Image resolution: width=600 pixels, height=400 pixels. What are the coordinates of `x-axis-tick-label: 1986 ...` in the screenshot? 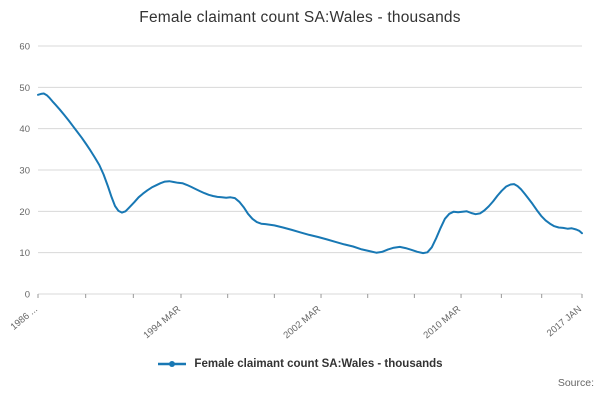 It's located at (24, 318).